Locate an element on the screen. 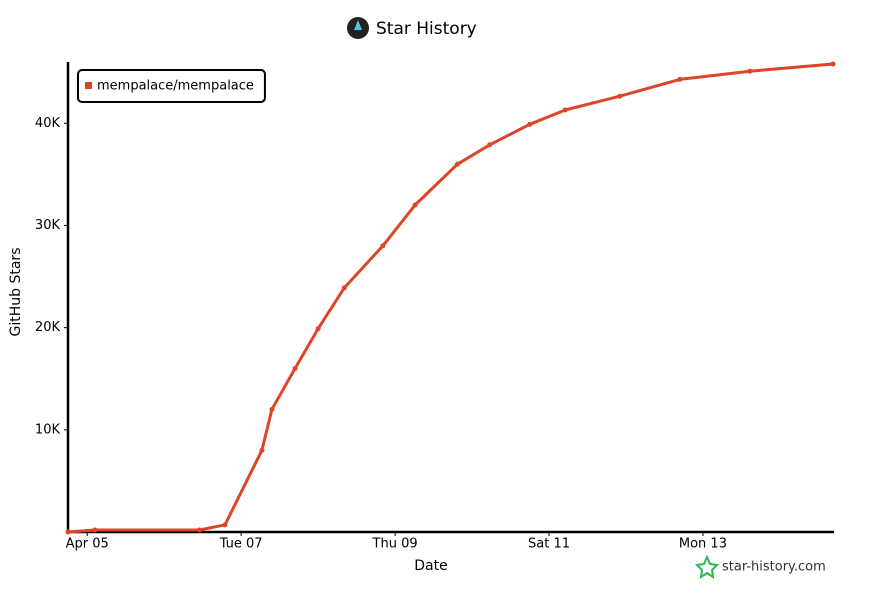 The image size is (874, 595). x-tick-label: Mon 13 is located at coordinates (703, 544).